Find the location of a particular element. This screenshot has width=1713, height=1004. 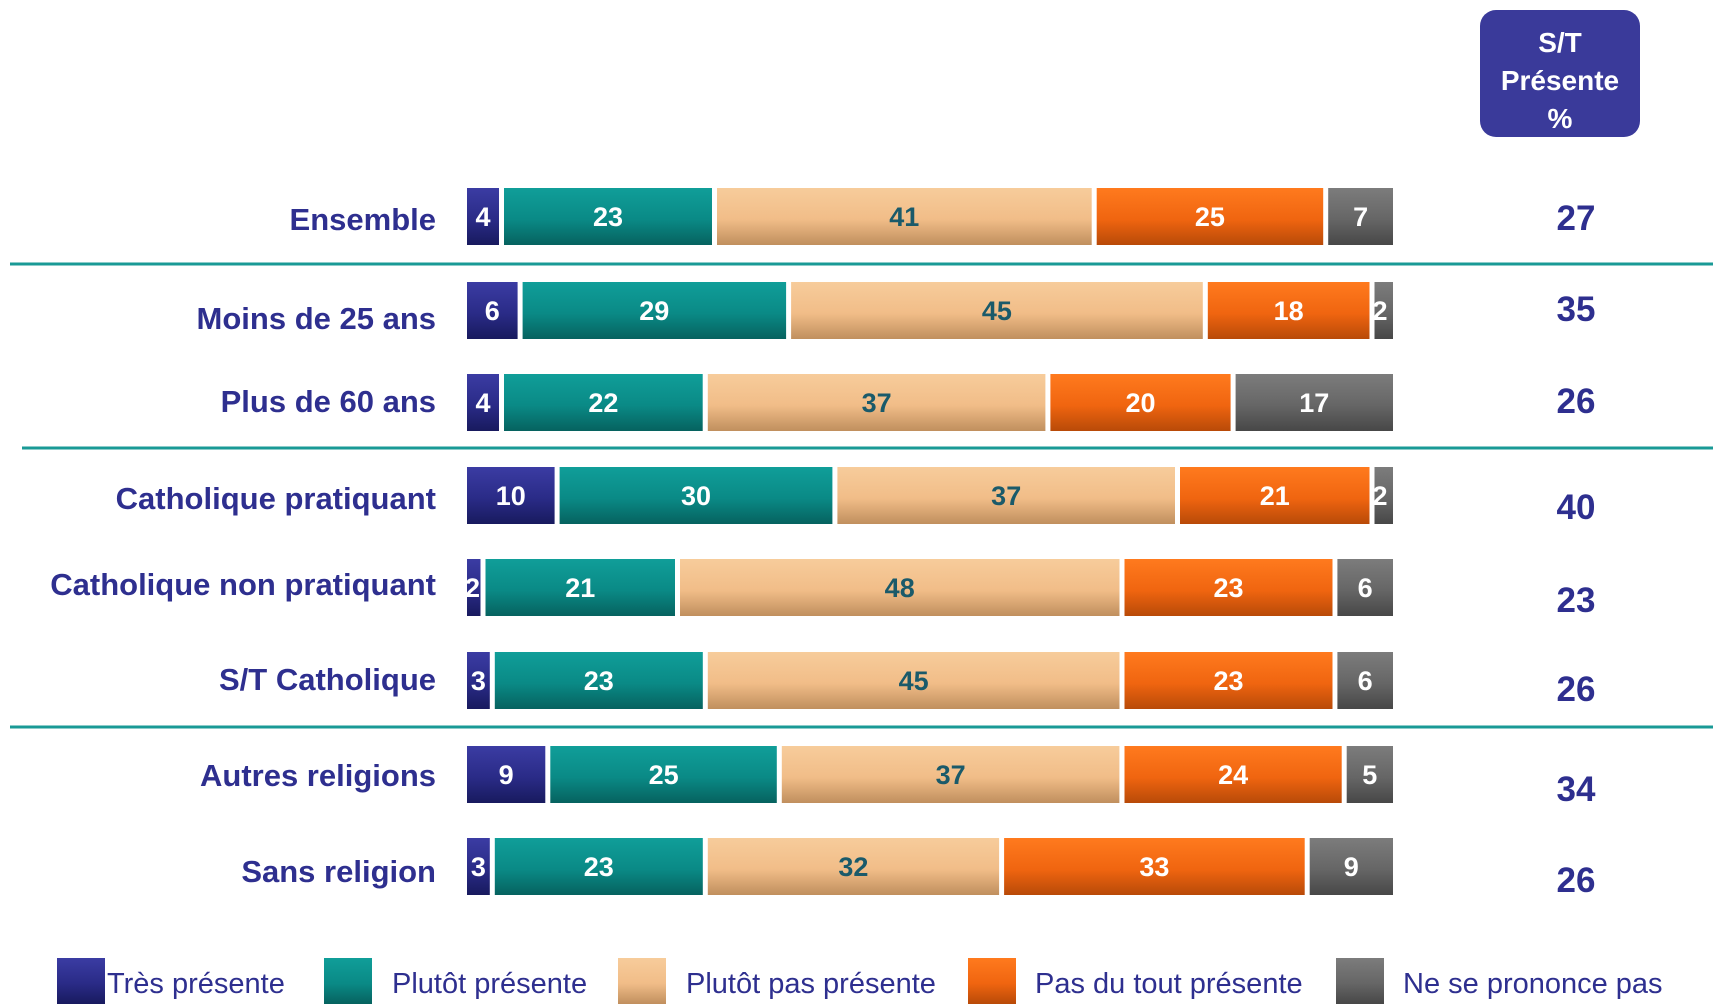

bar-value-label: 18 is located at coordinates (1289, 311).